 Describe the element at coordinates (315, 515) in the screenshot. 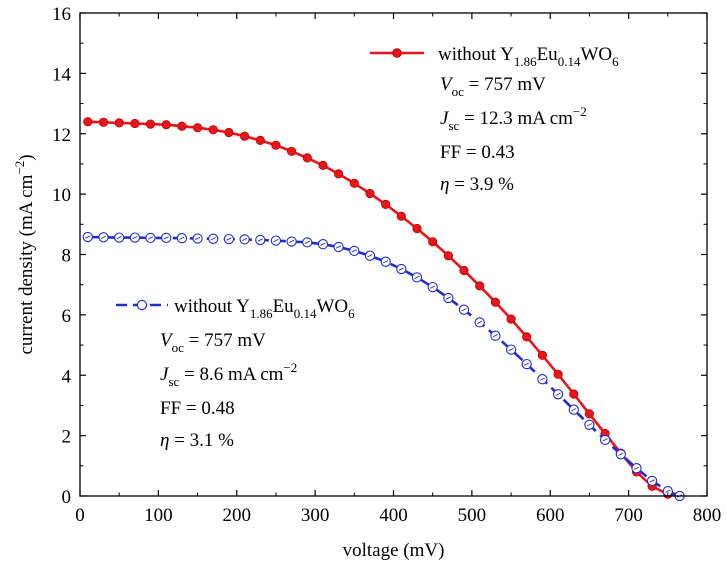

I see `x-tick-label: 300` at that location.